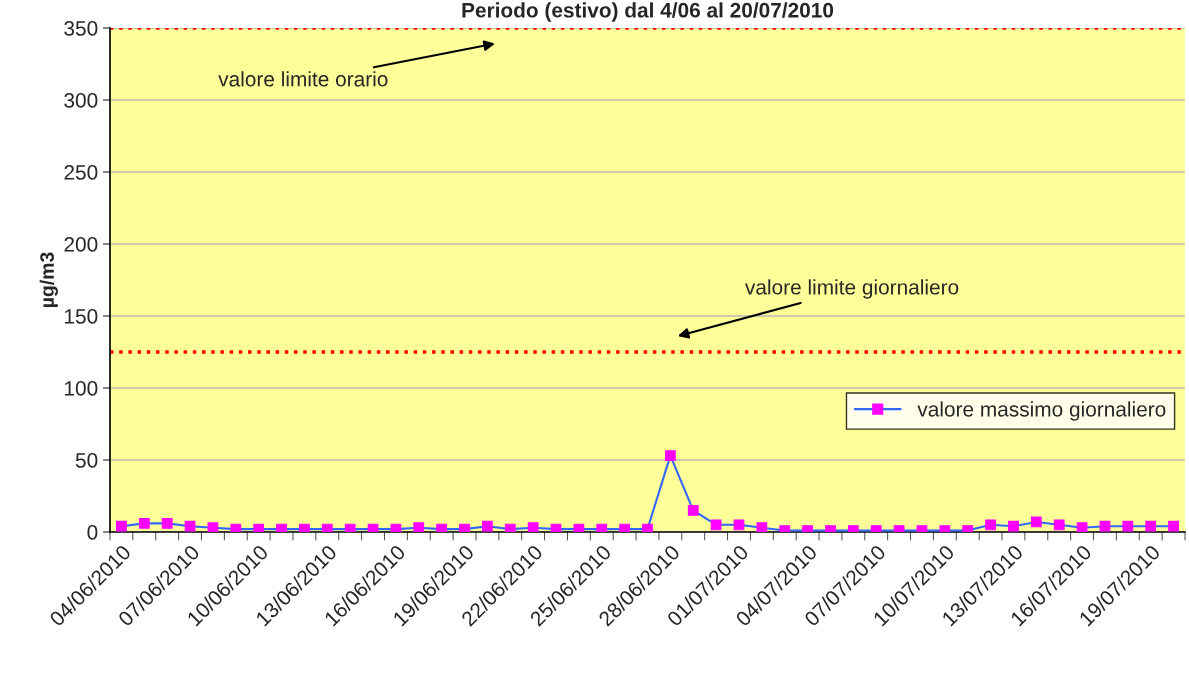 The width and height of the screenshot is (1189, 675). Describe the element at coordinates (81, 172) in the screenshot. I see `y-tick-label: 250` at that location.